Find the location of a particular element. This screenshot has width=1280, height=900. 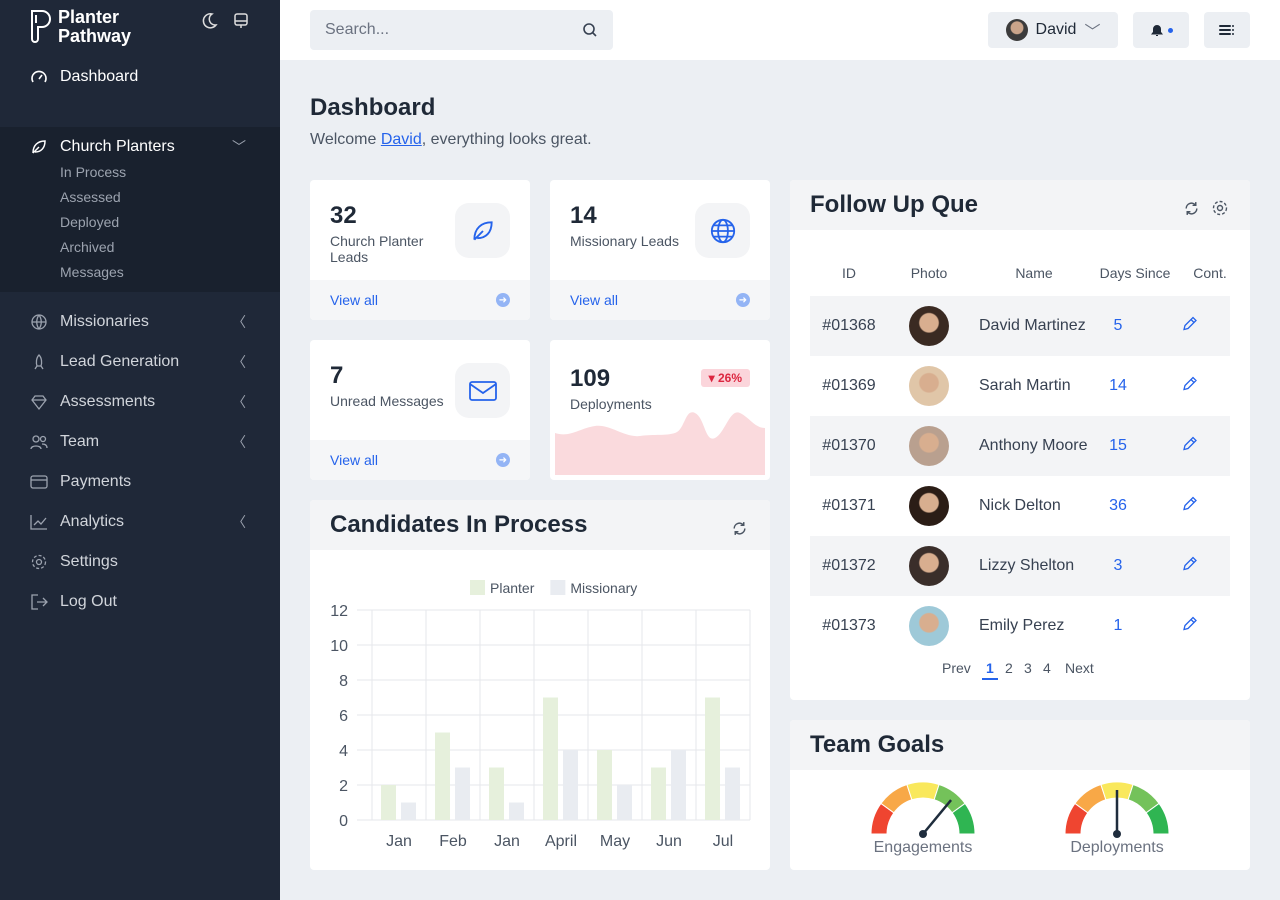

row-id: #01369 is located at coordinates (849, 385).